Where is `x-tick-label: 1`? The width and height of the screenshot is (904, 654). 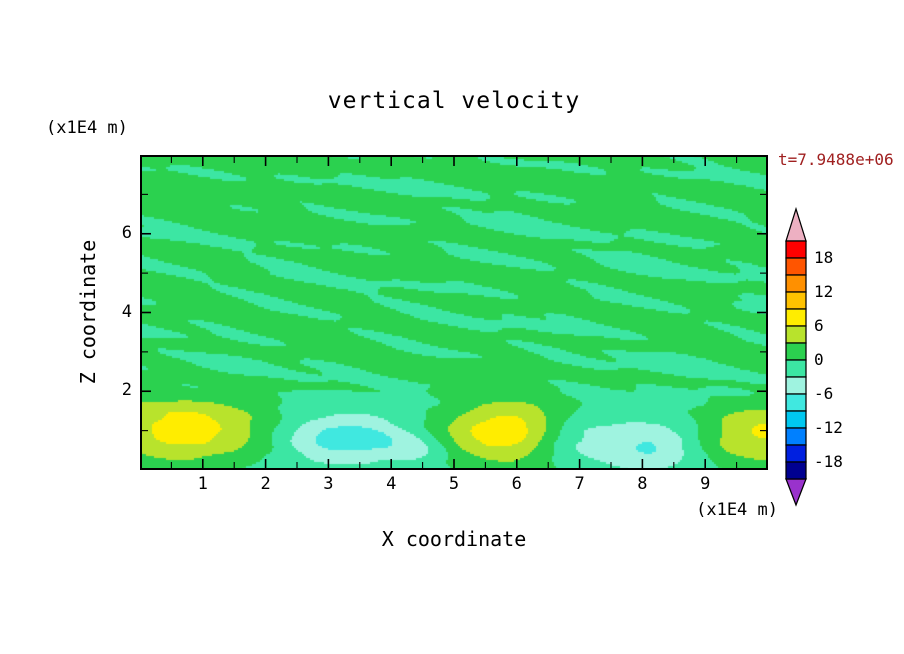 x-tick-label: 1 is located at coordinates (202, 484).